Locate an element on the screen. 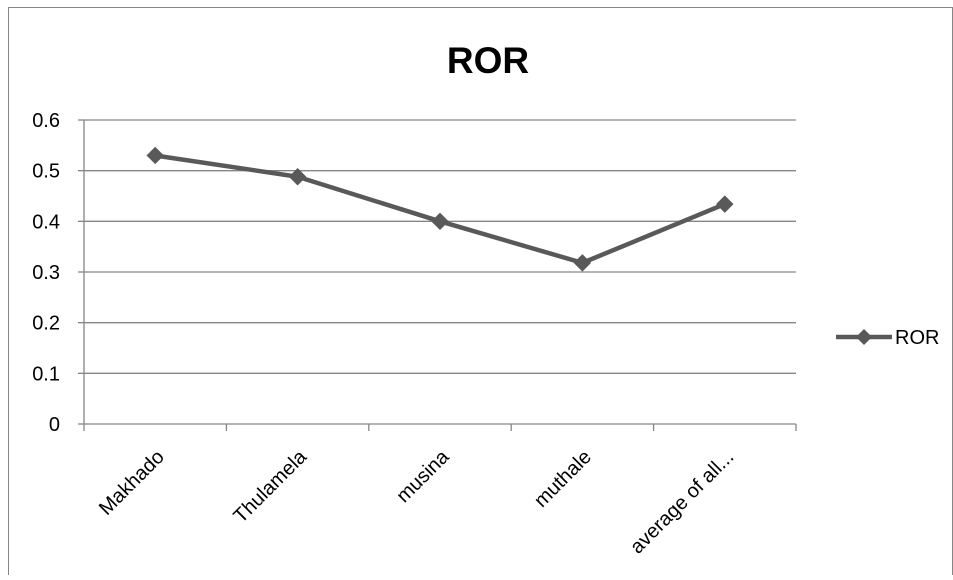  y-axis-ticks: 0 0.1 0.2 0.3 0.4 0.5 0.6 is located at coordinates (46, 273).